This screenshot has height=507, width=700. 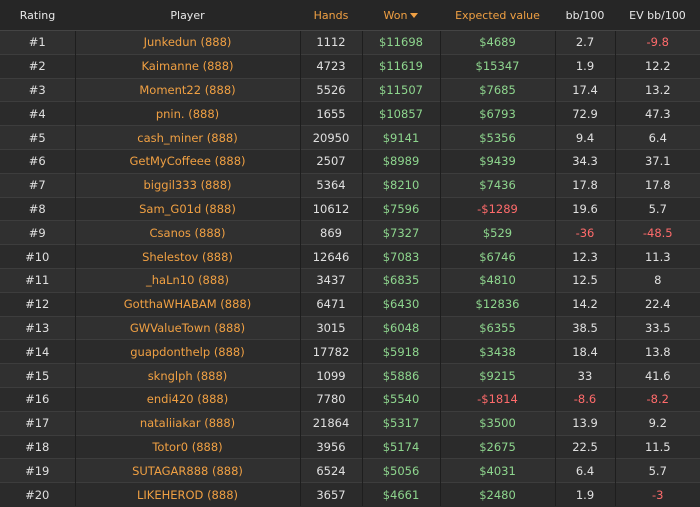 I want to click on cell-player: GWValueTown (888), so click(x=187, y=327).